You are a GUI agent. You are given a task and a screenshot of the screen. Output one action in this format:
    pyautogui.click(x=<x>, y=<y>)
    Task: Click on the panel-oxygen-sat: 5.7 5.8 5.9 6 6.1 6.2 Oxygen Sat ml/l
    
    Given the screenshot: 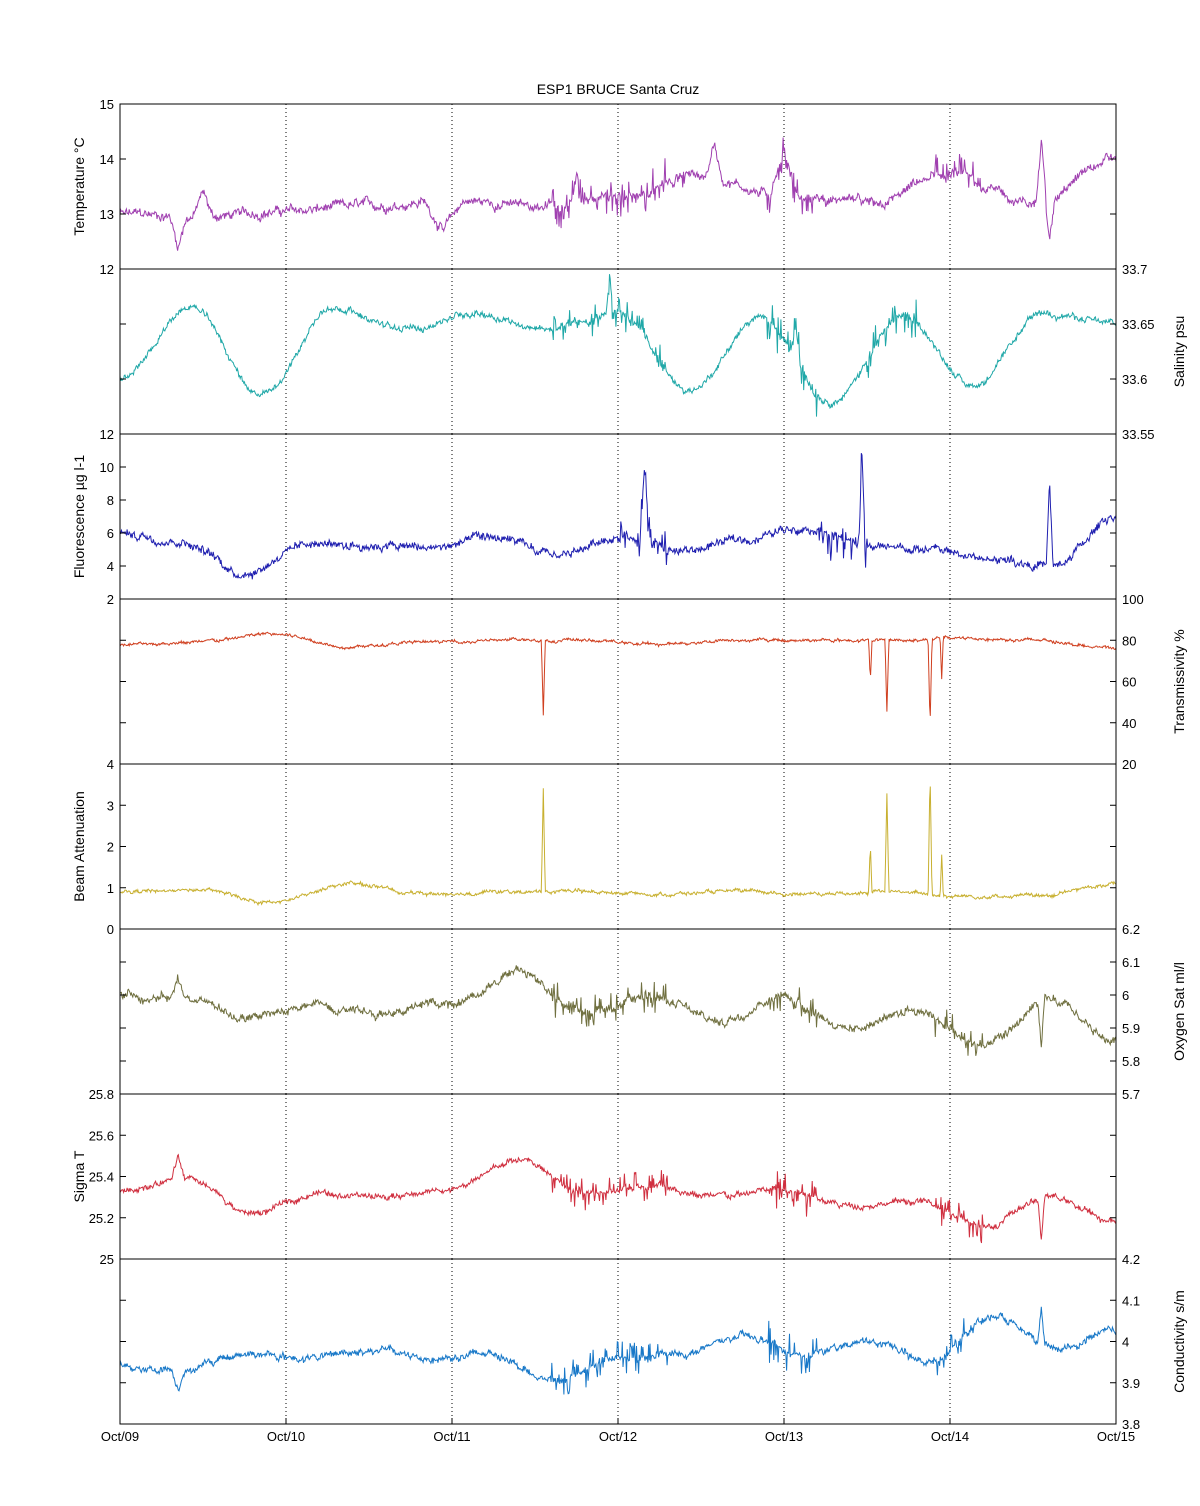 What is the action you would take?
    pyautogui.click(x=653, y=1012)
    